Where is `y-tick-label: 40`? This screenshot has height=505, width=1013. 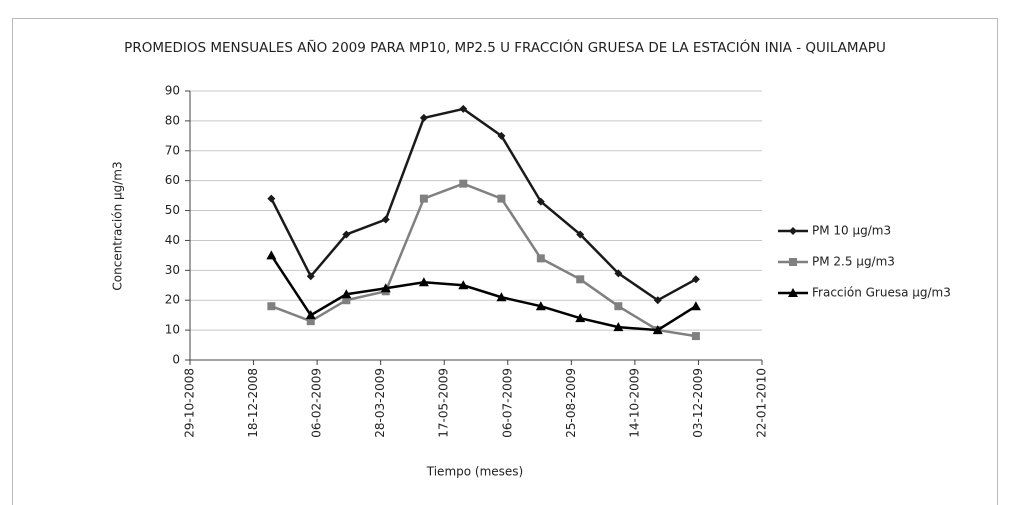 y-tick-label: 40 is located at coordinates (172, 240).